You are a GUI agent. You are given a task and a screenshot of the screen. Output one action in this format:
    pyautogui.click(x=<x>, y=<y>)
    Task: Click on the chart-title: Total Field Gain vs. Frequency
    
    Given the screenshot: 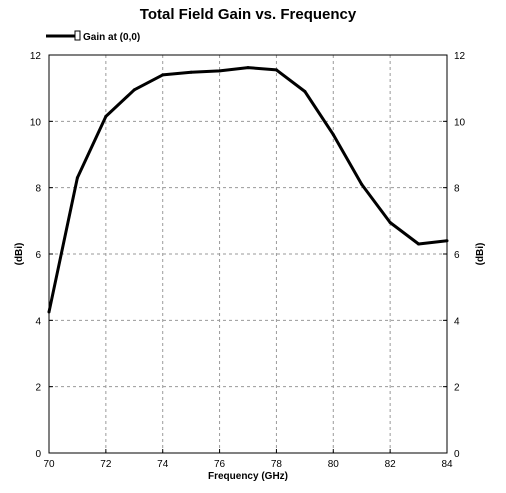 What is the action you would take?
    pyautogui.click(x=248, y=14)
    